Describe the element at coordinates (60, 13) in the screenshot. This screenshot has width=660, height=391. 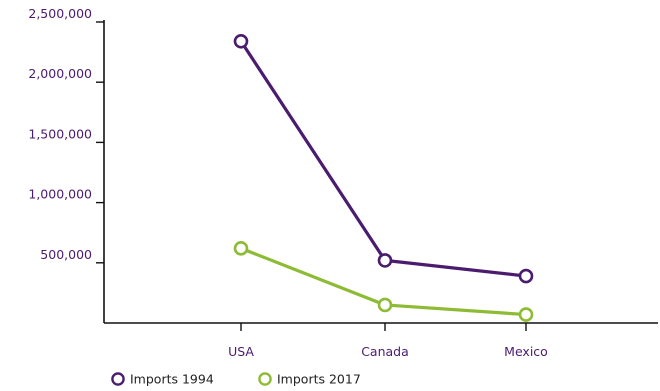
I see `y-tick-label: 2,500,000` at that location.